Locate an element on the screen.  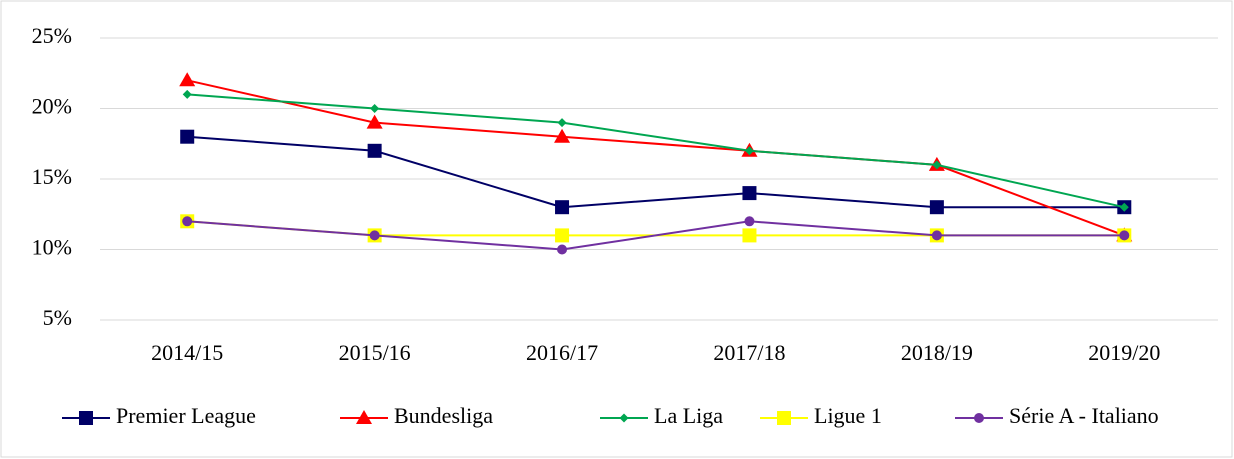
x-tick-label: 2015/16 is located at coordinates (375, 352).